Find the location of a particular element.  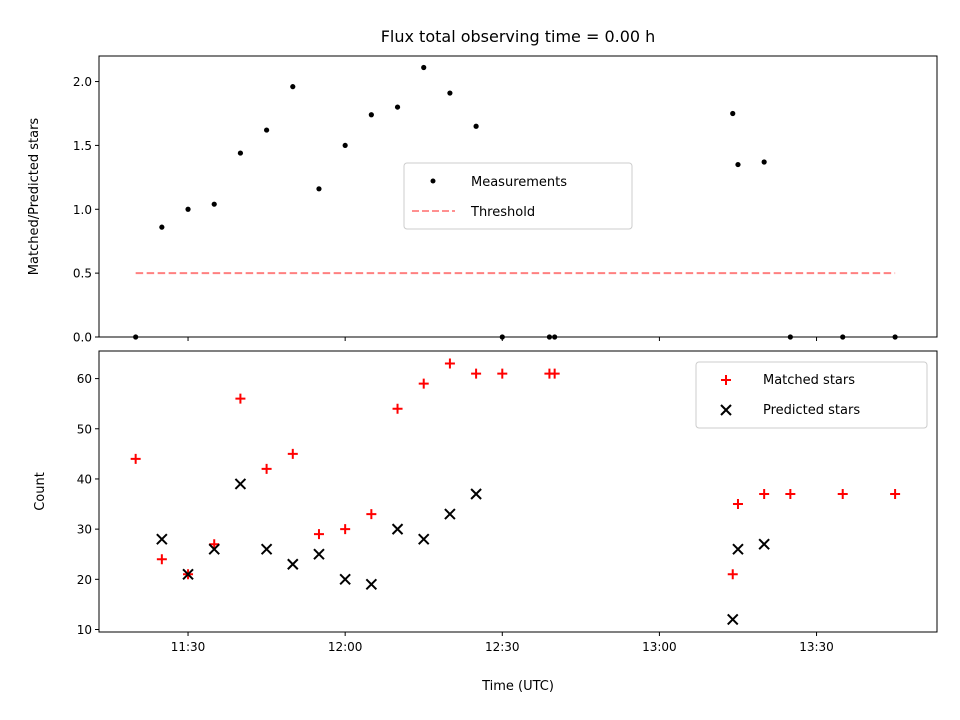

bottom-x-tick-label: 13:00 is located at coordinates (659, 647).